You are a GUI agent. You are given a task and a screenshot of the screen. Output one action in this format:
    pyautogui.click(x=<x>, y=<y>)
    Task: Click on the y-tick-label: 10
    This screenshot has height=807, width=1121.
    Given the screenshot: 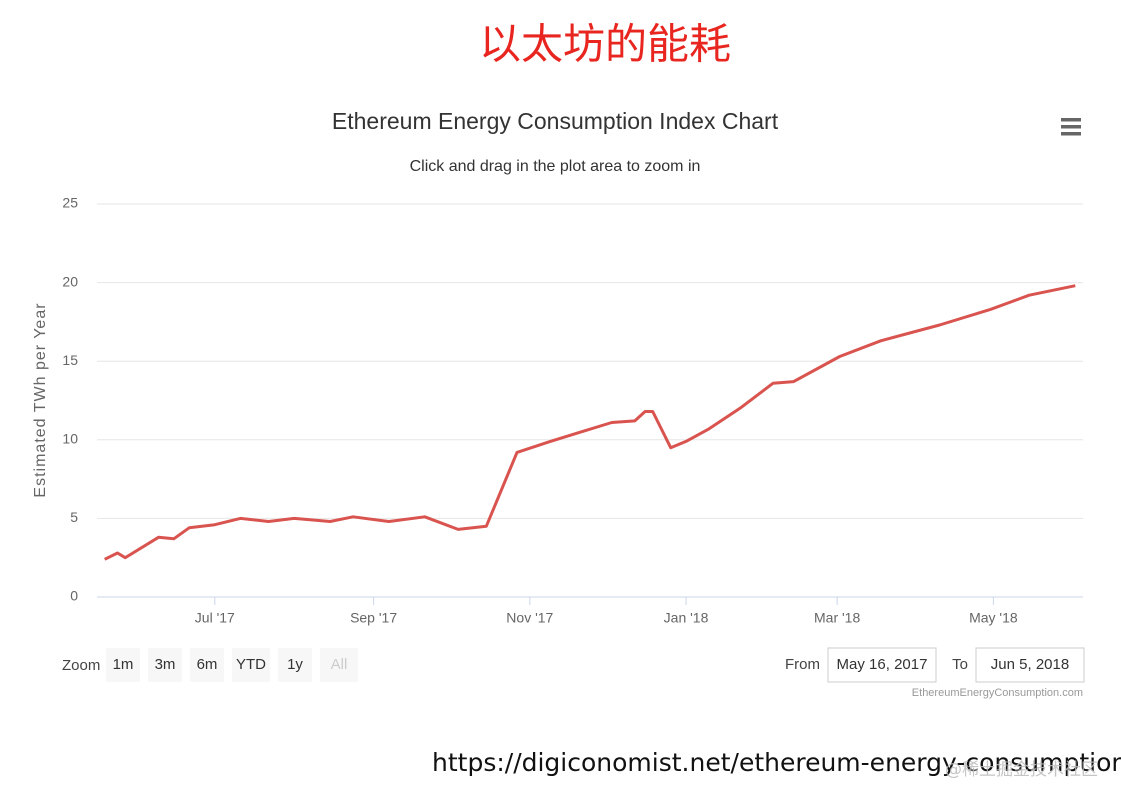 What is the action you would take?
    pyautogui.click(x=70, y=439)
    